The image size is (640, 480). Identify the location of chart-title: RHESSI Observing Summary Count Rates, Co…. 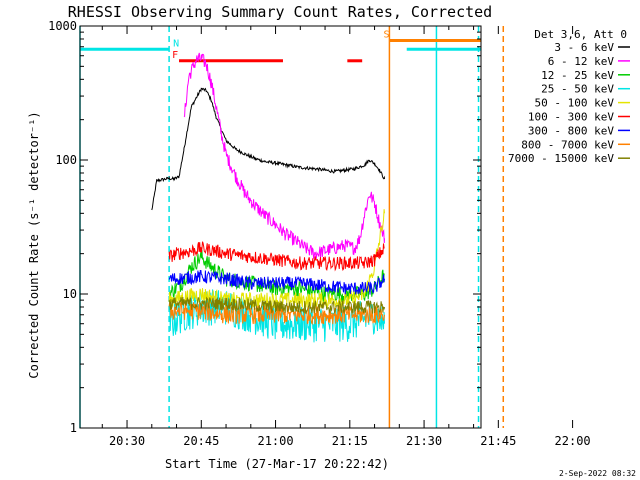
(280, 12).